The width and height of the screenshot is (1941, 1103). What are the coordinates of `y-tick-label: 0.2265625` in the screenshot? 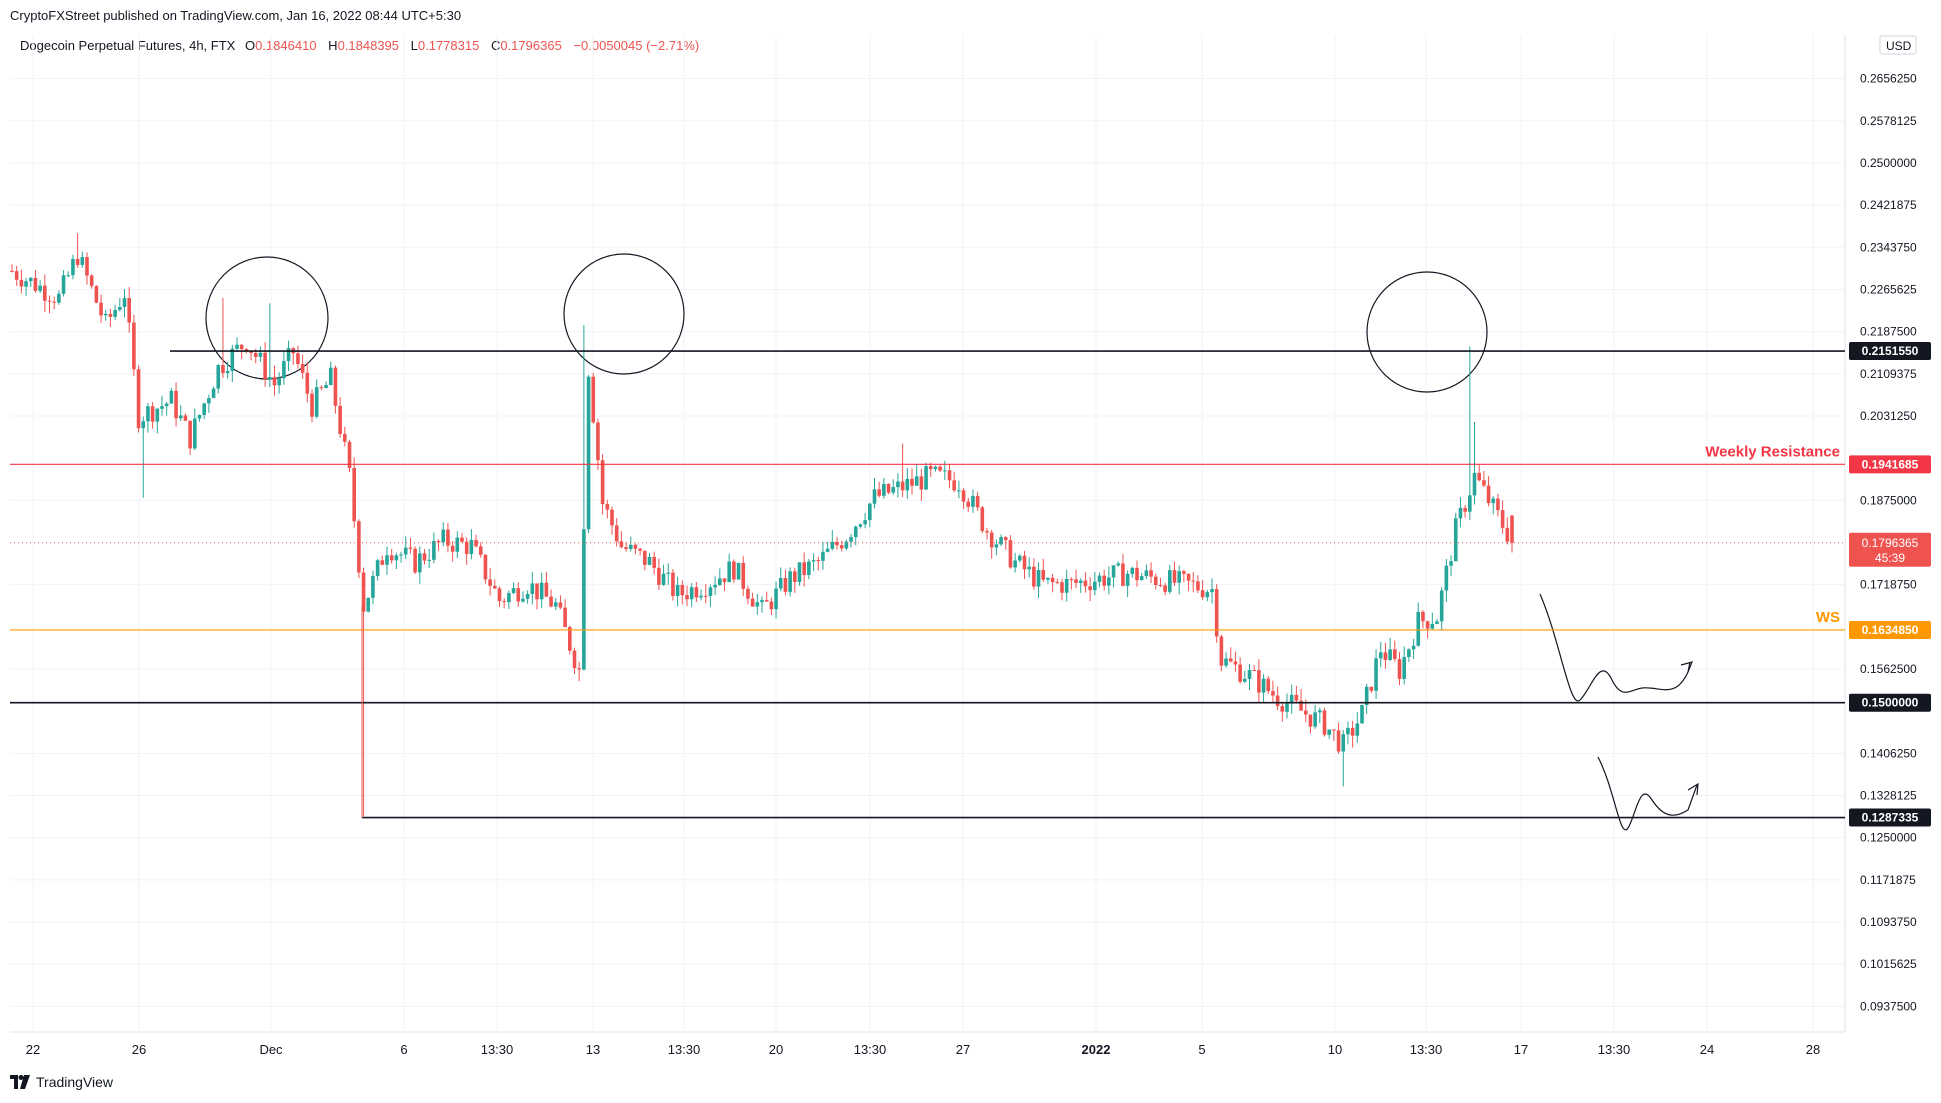 It's located at (1888, 289).